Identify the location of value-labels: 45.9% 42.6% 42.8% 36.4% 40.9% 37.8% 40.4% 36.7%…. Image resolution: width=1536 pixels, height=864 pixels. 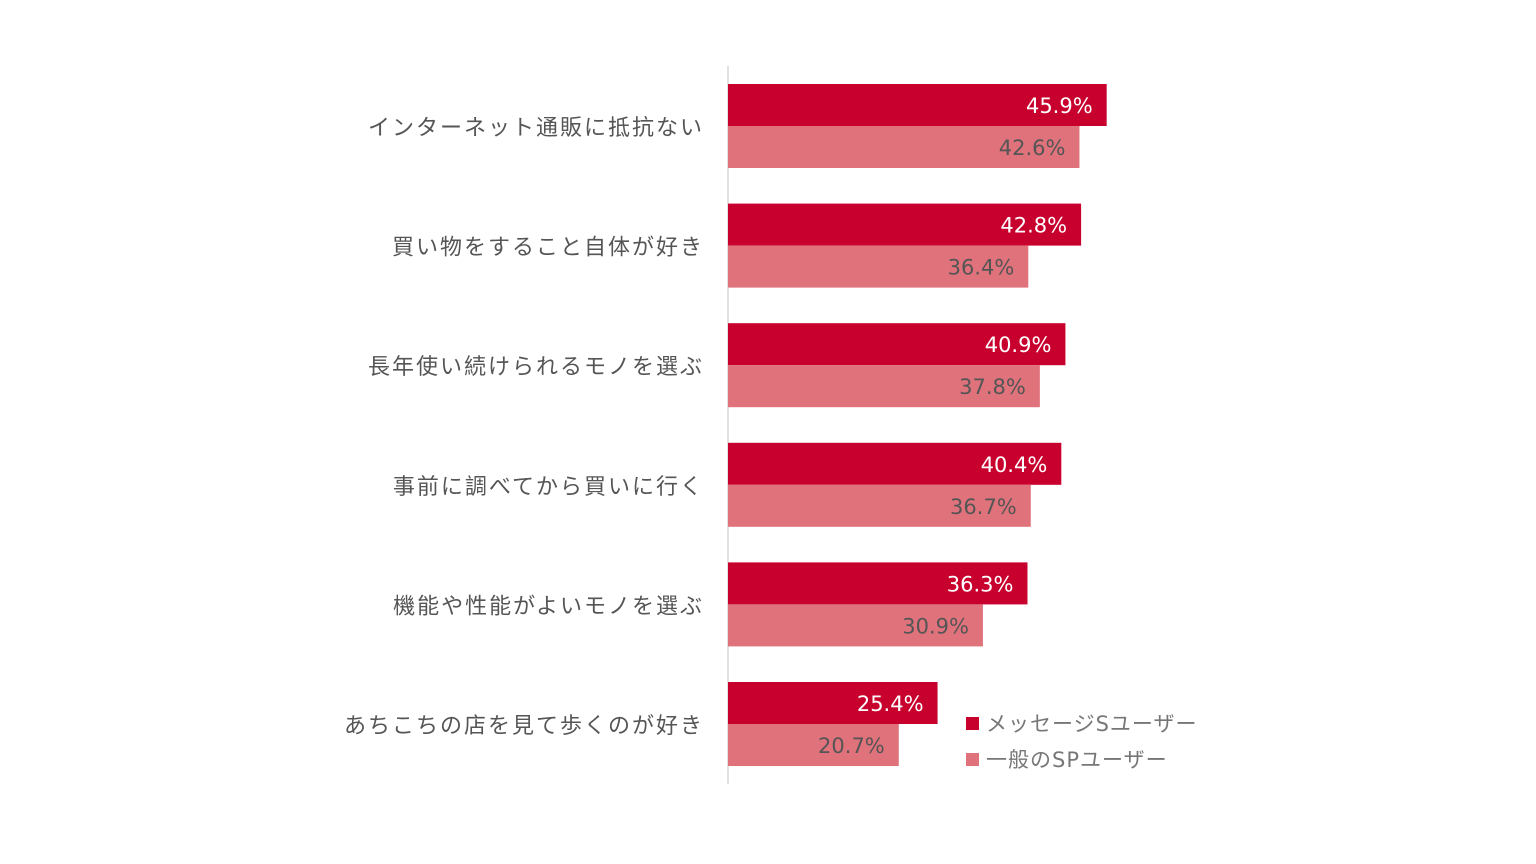
(955, 426).